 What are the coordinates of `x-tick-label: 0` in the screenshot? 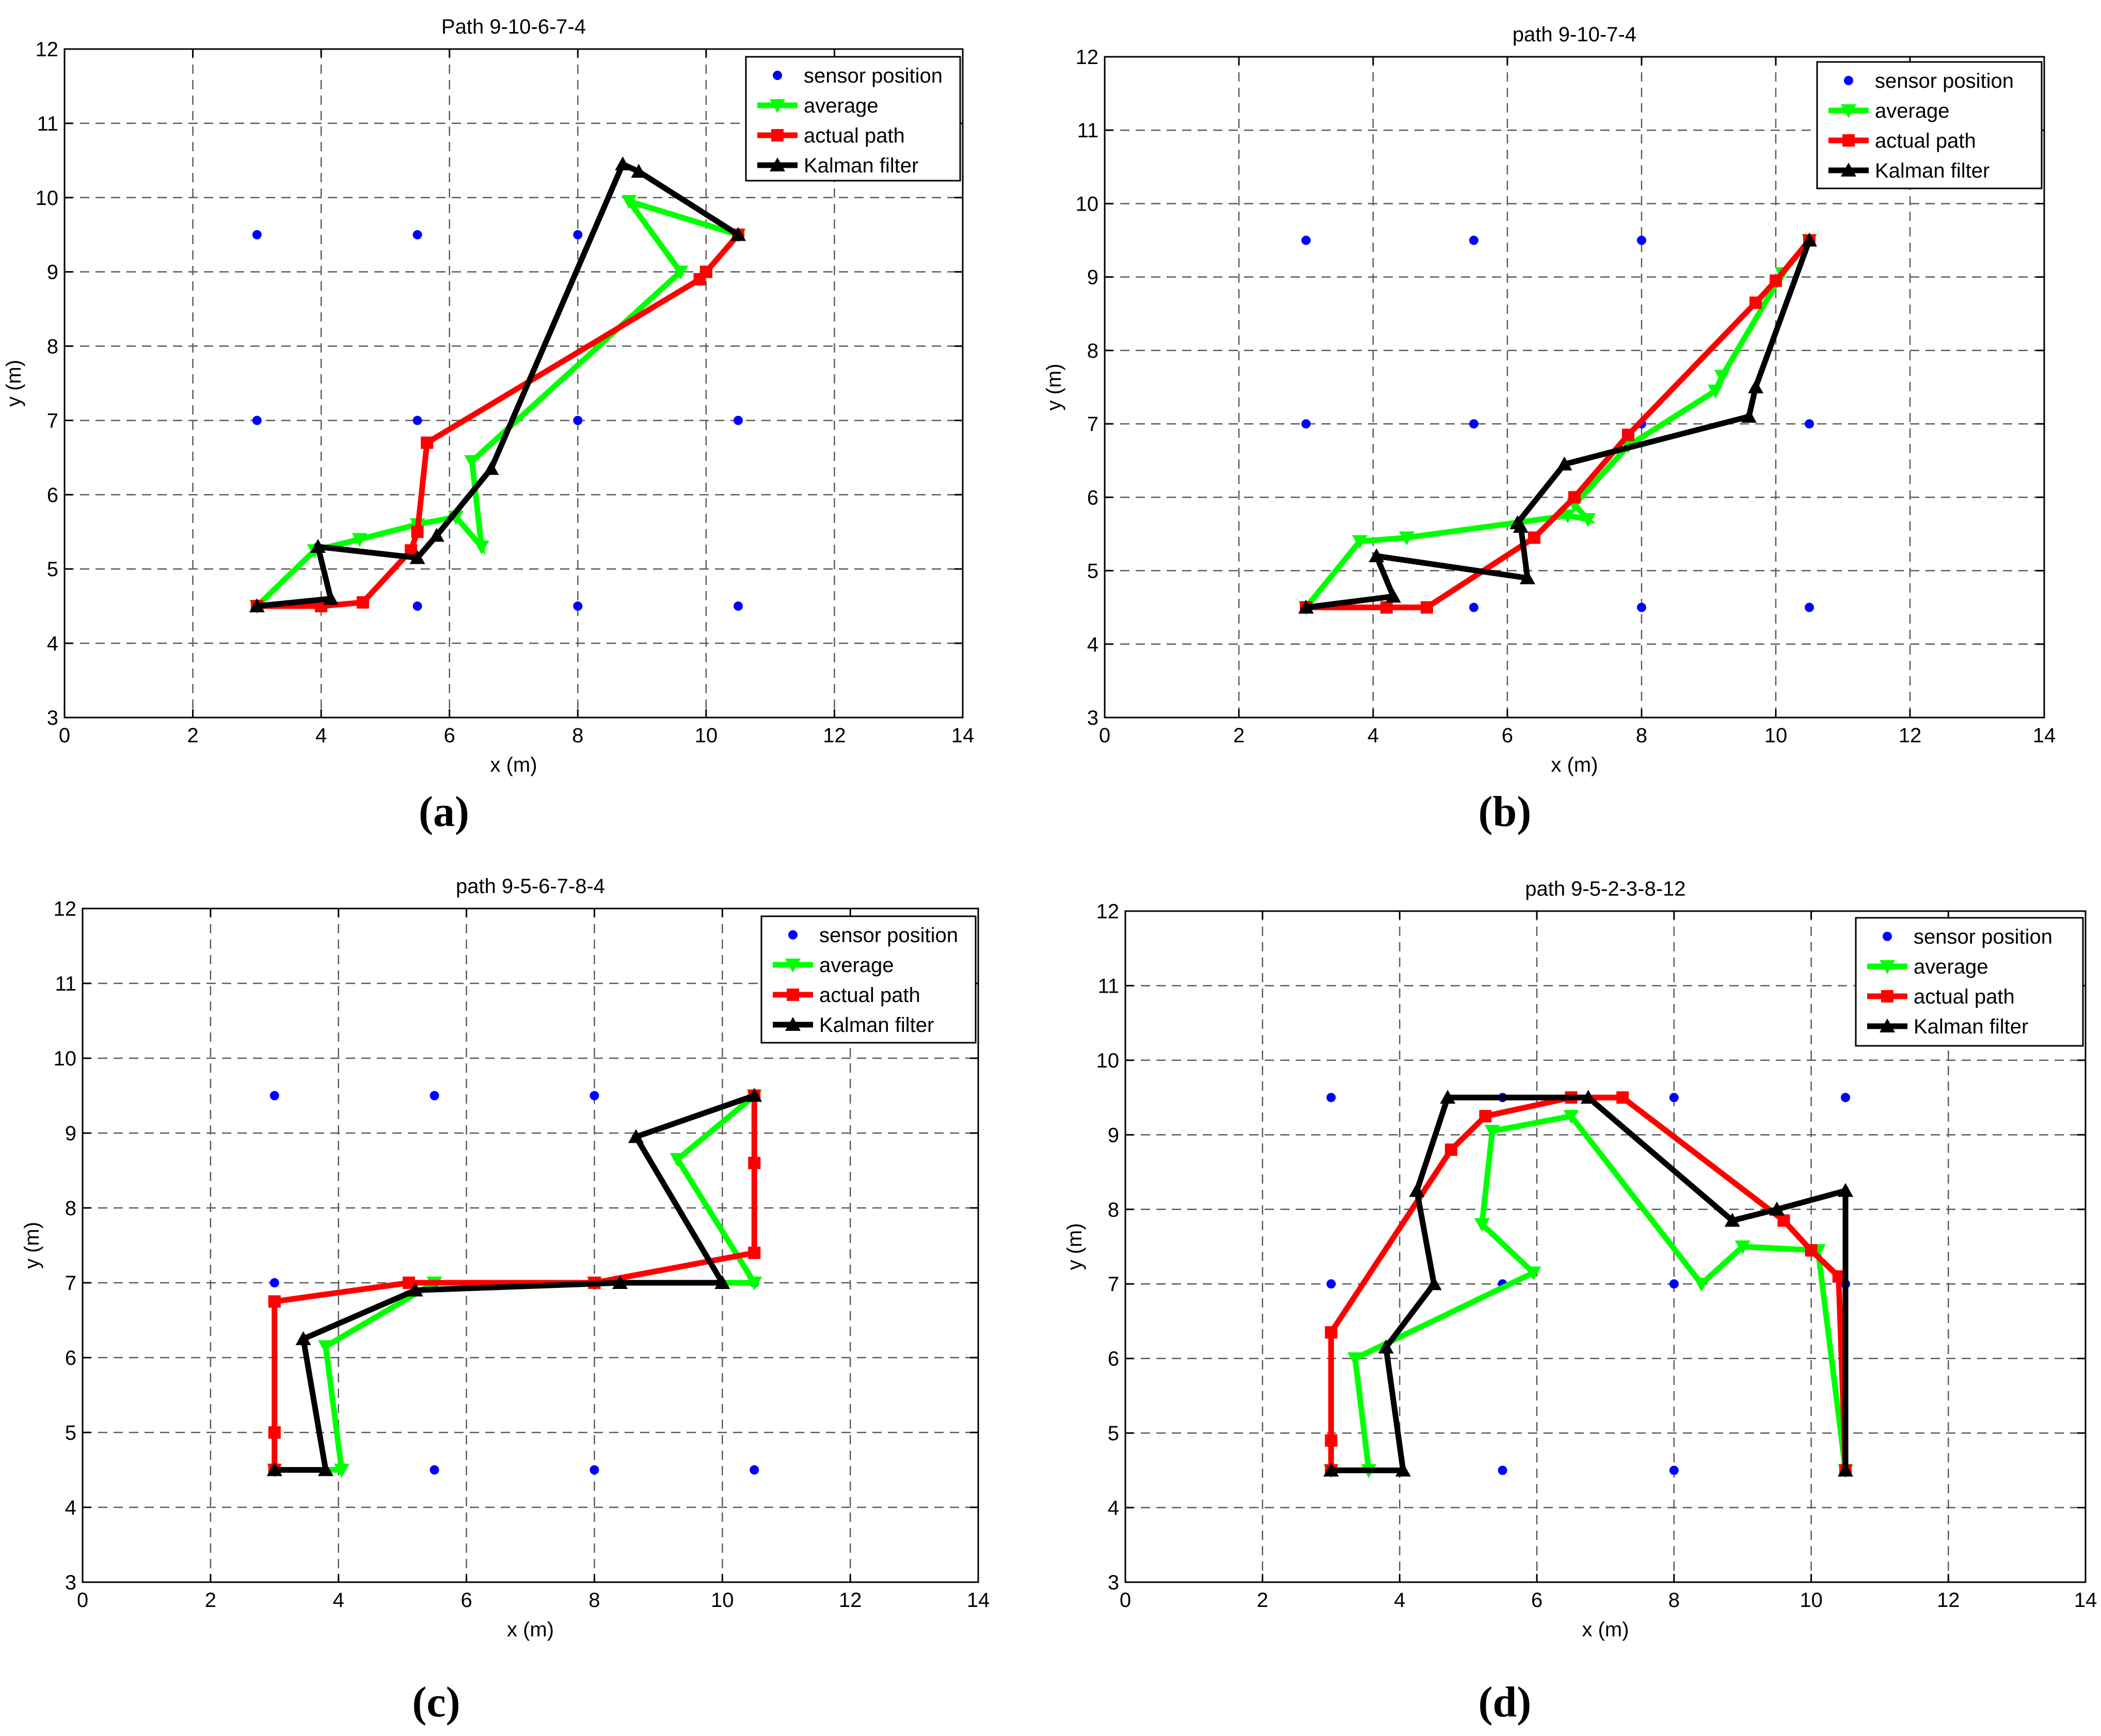 It's located at (1104, 735).